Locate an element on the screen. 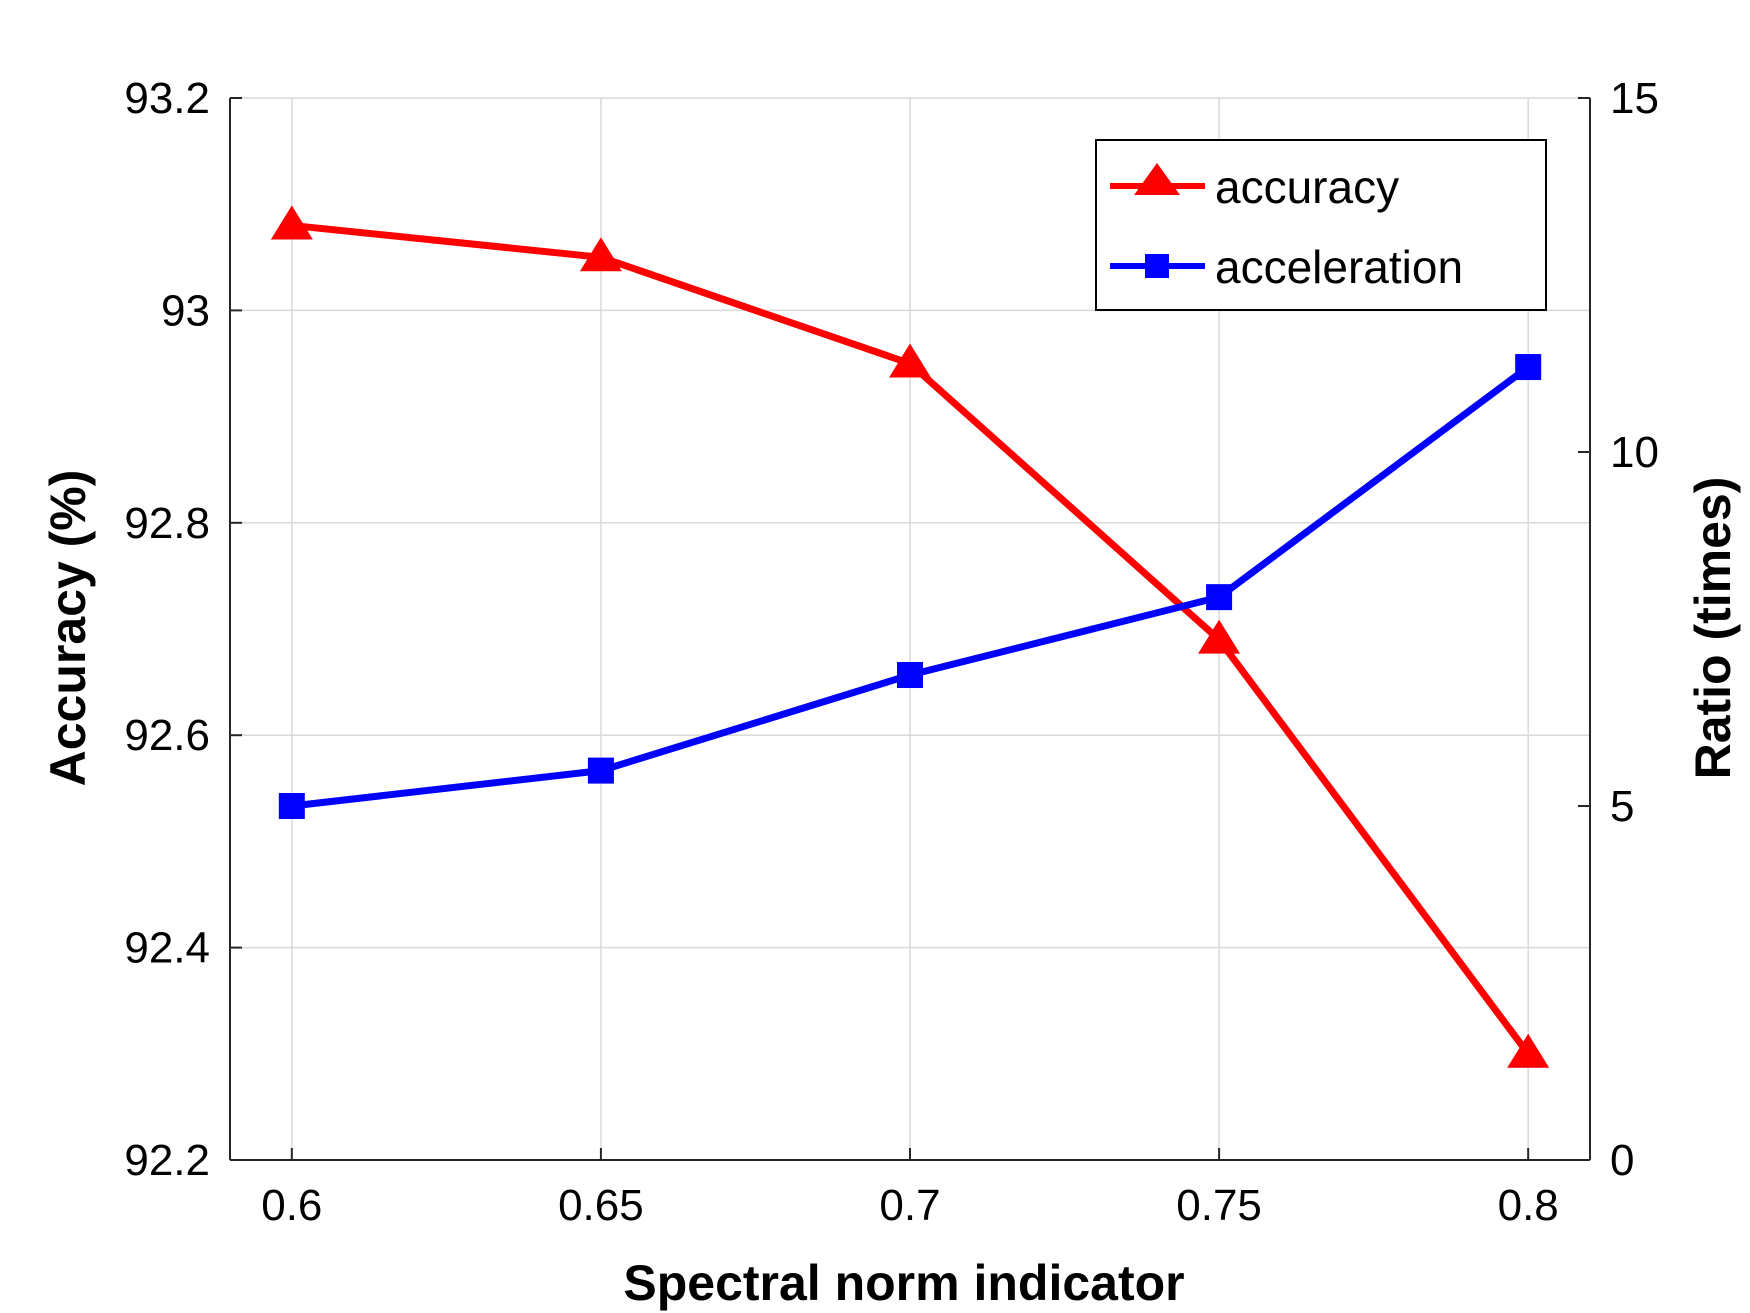 This screenshot has height=1313, width=1750. x-tick-label-1: 0.65 is located at coordinates (601, 1205).